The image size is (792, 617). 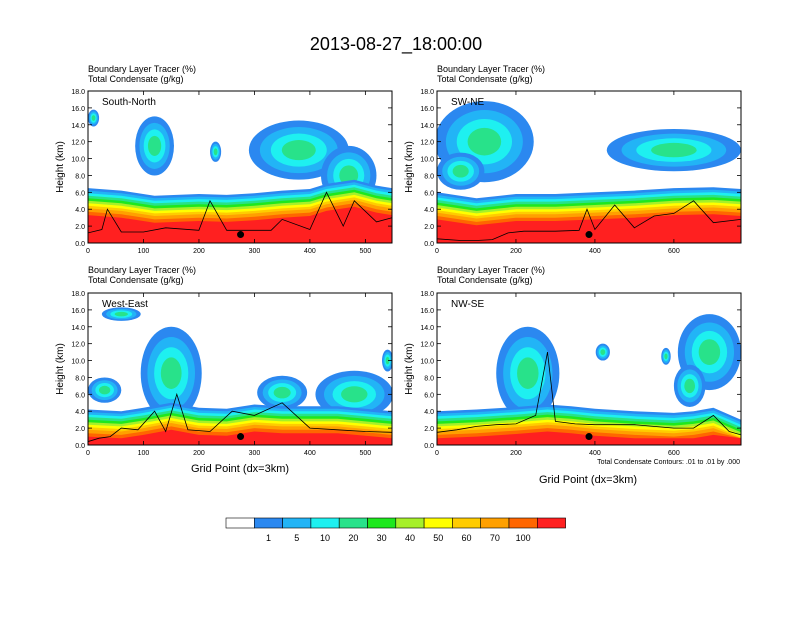 What do you see at coordinates (382, 538) in the screenshot?
I see `colorbar-label: 30` at bounding box center [382, 538].